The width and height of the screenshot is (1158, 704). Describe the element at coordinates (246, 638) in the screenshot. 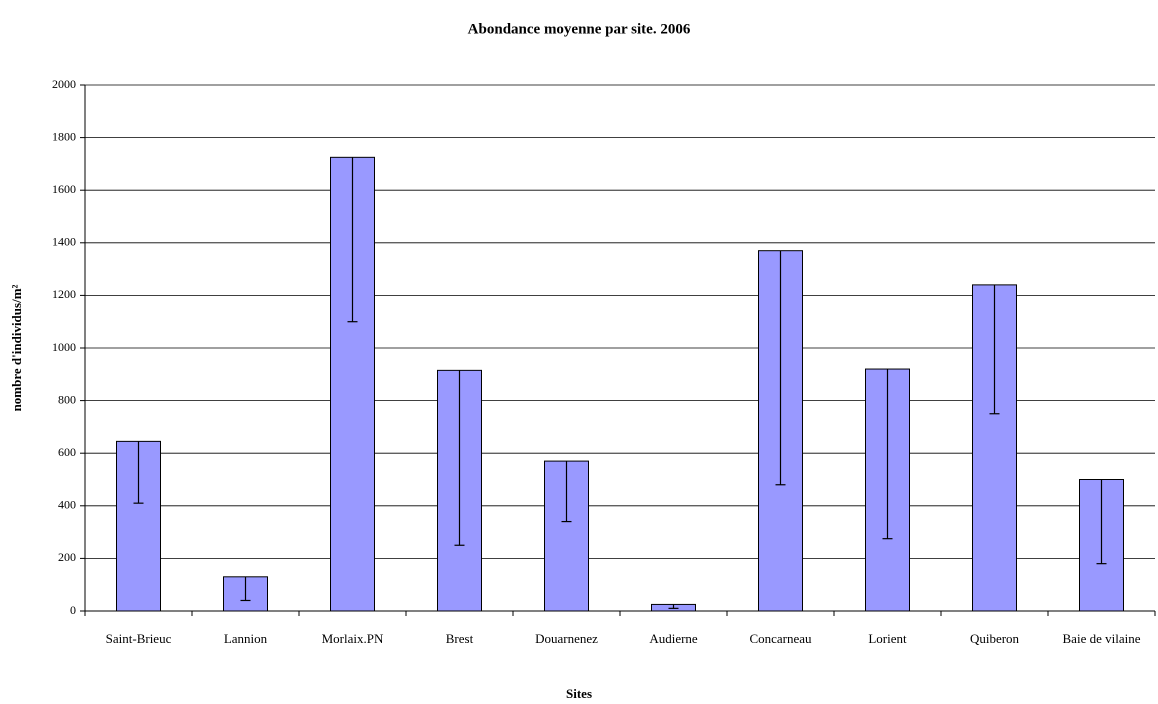

I see `x-tick-label: Lannion` at that location.